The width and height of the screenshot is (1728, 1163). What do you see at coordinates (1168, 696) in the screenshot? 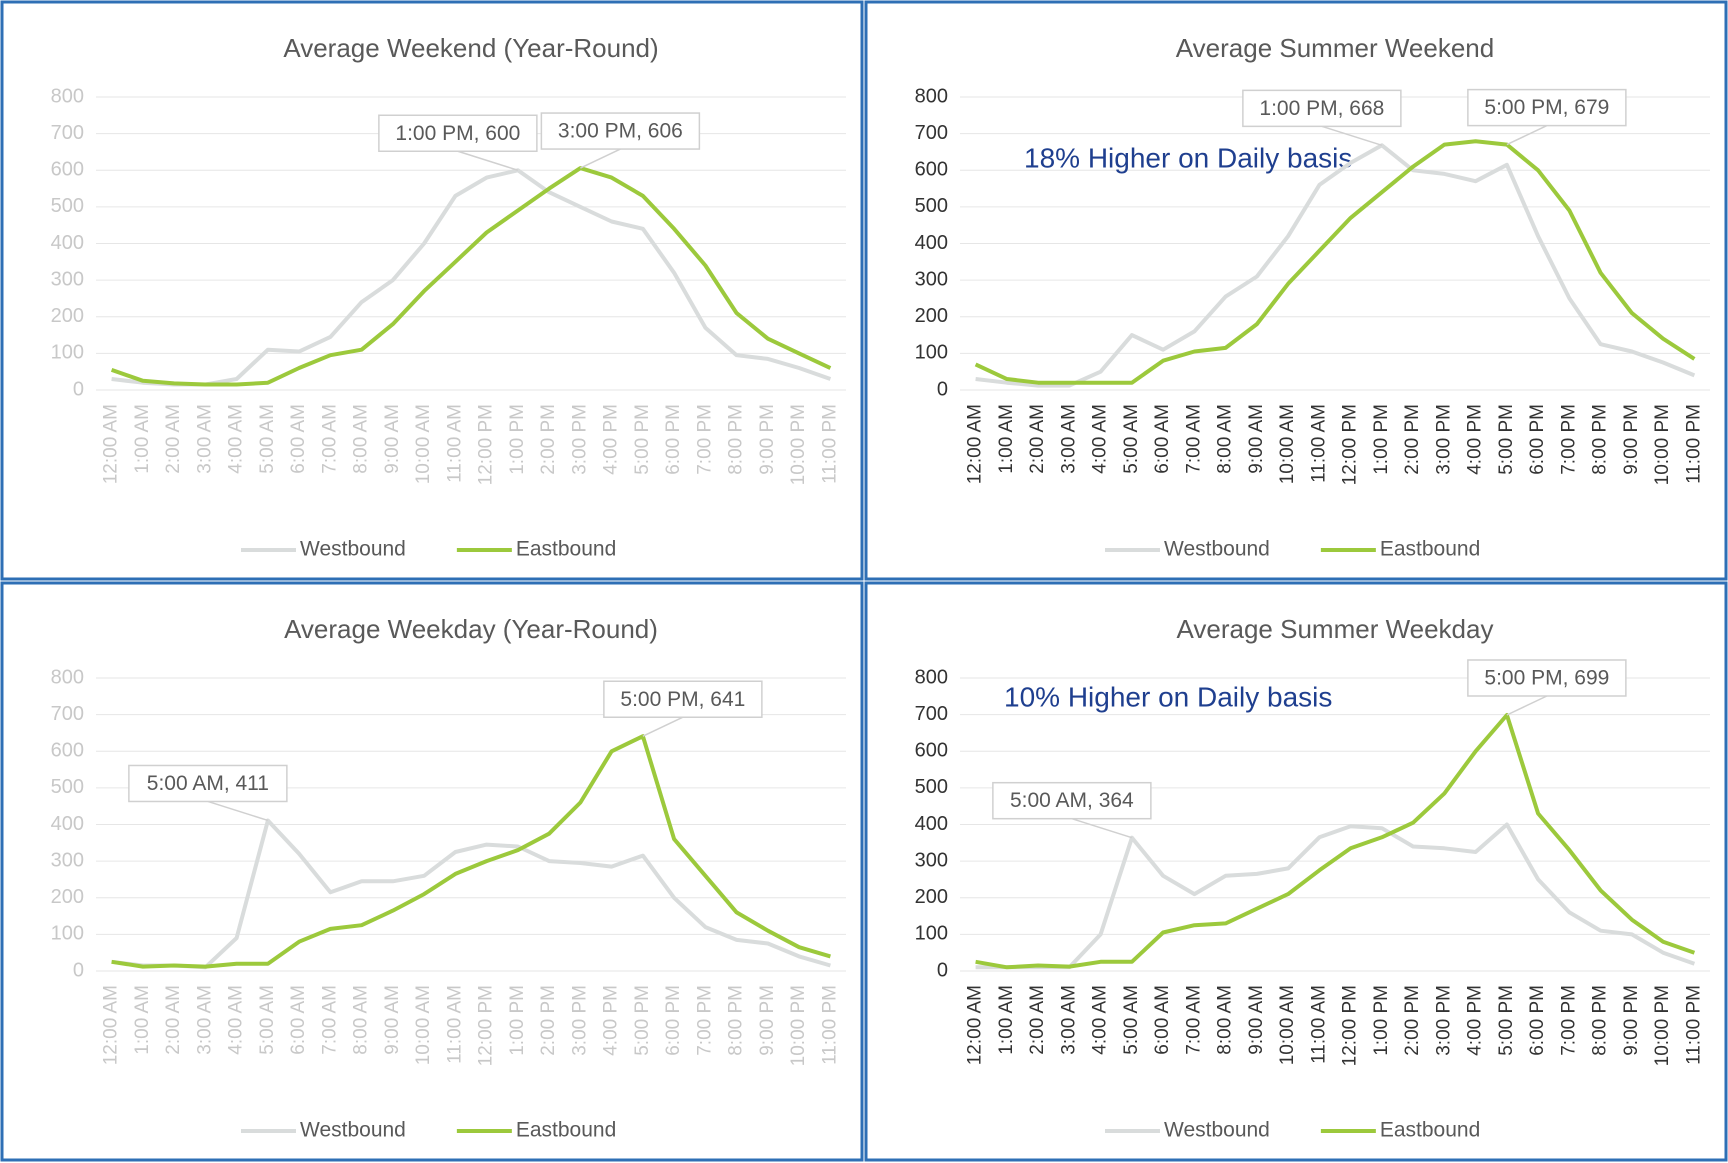
I see `annotation: 10% Higher on Daily basis` at bounding box center [1168, 696].